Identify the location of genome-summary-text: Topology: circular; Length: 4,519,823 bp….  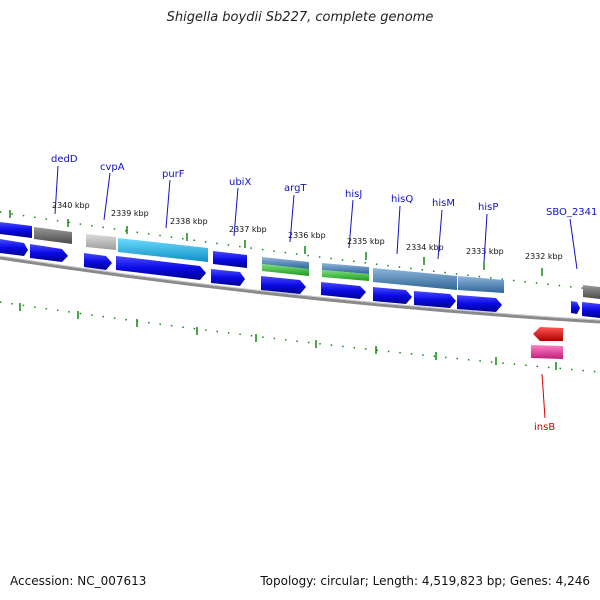
(425, 581).